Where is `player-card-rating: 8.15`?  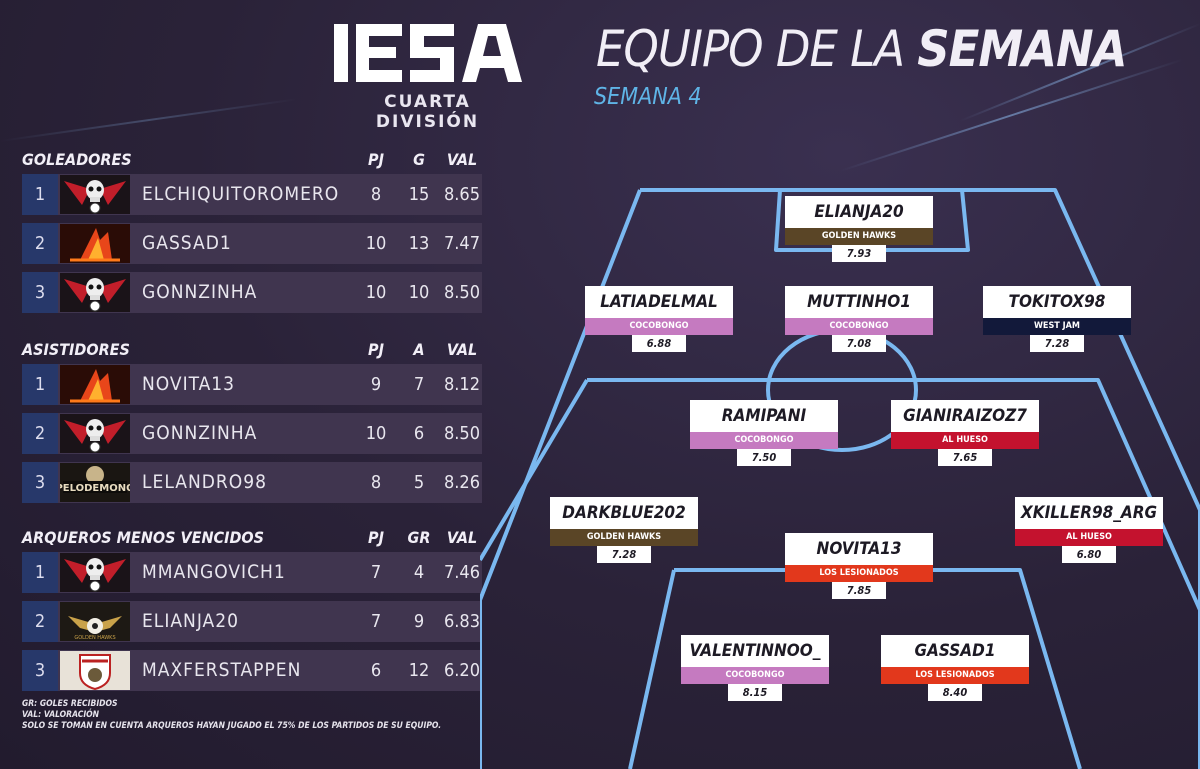
player-card-rating: 8.15 is located at coordinates (755, 692).